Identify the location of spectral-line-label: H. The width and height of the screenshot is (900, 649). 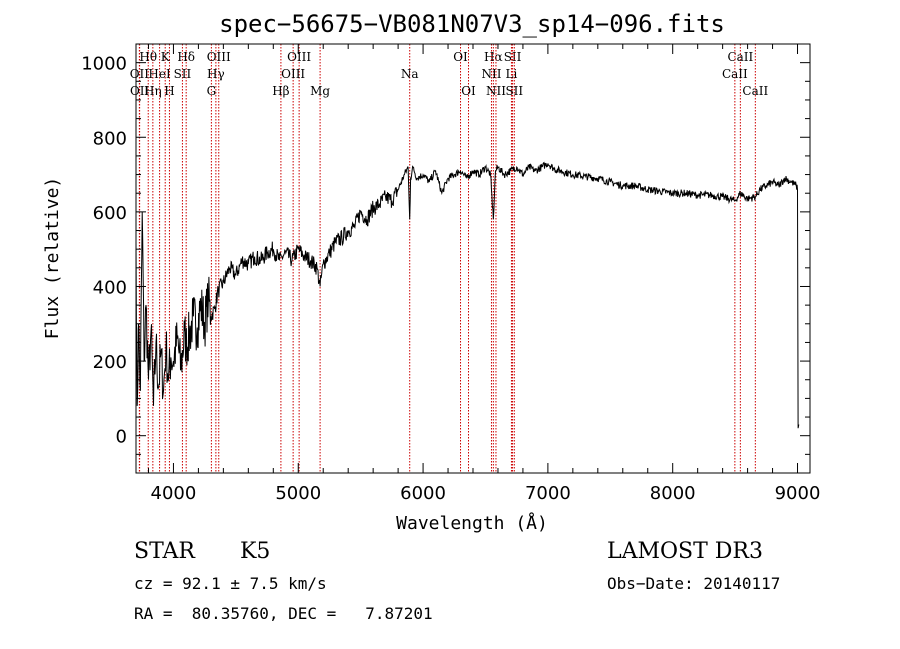
(169, 91).